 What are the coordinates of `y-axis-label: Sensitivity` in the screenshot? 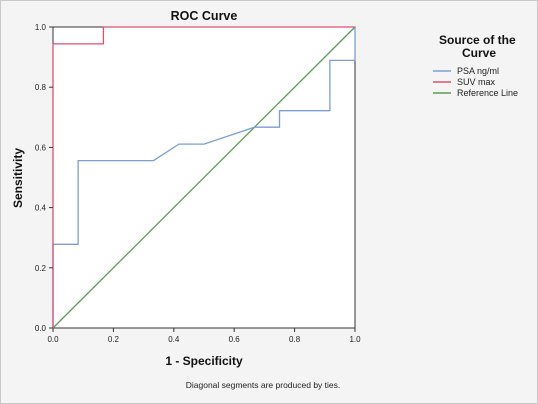 It's located at (18, 178).